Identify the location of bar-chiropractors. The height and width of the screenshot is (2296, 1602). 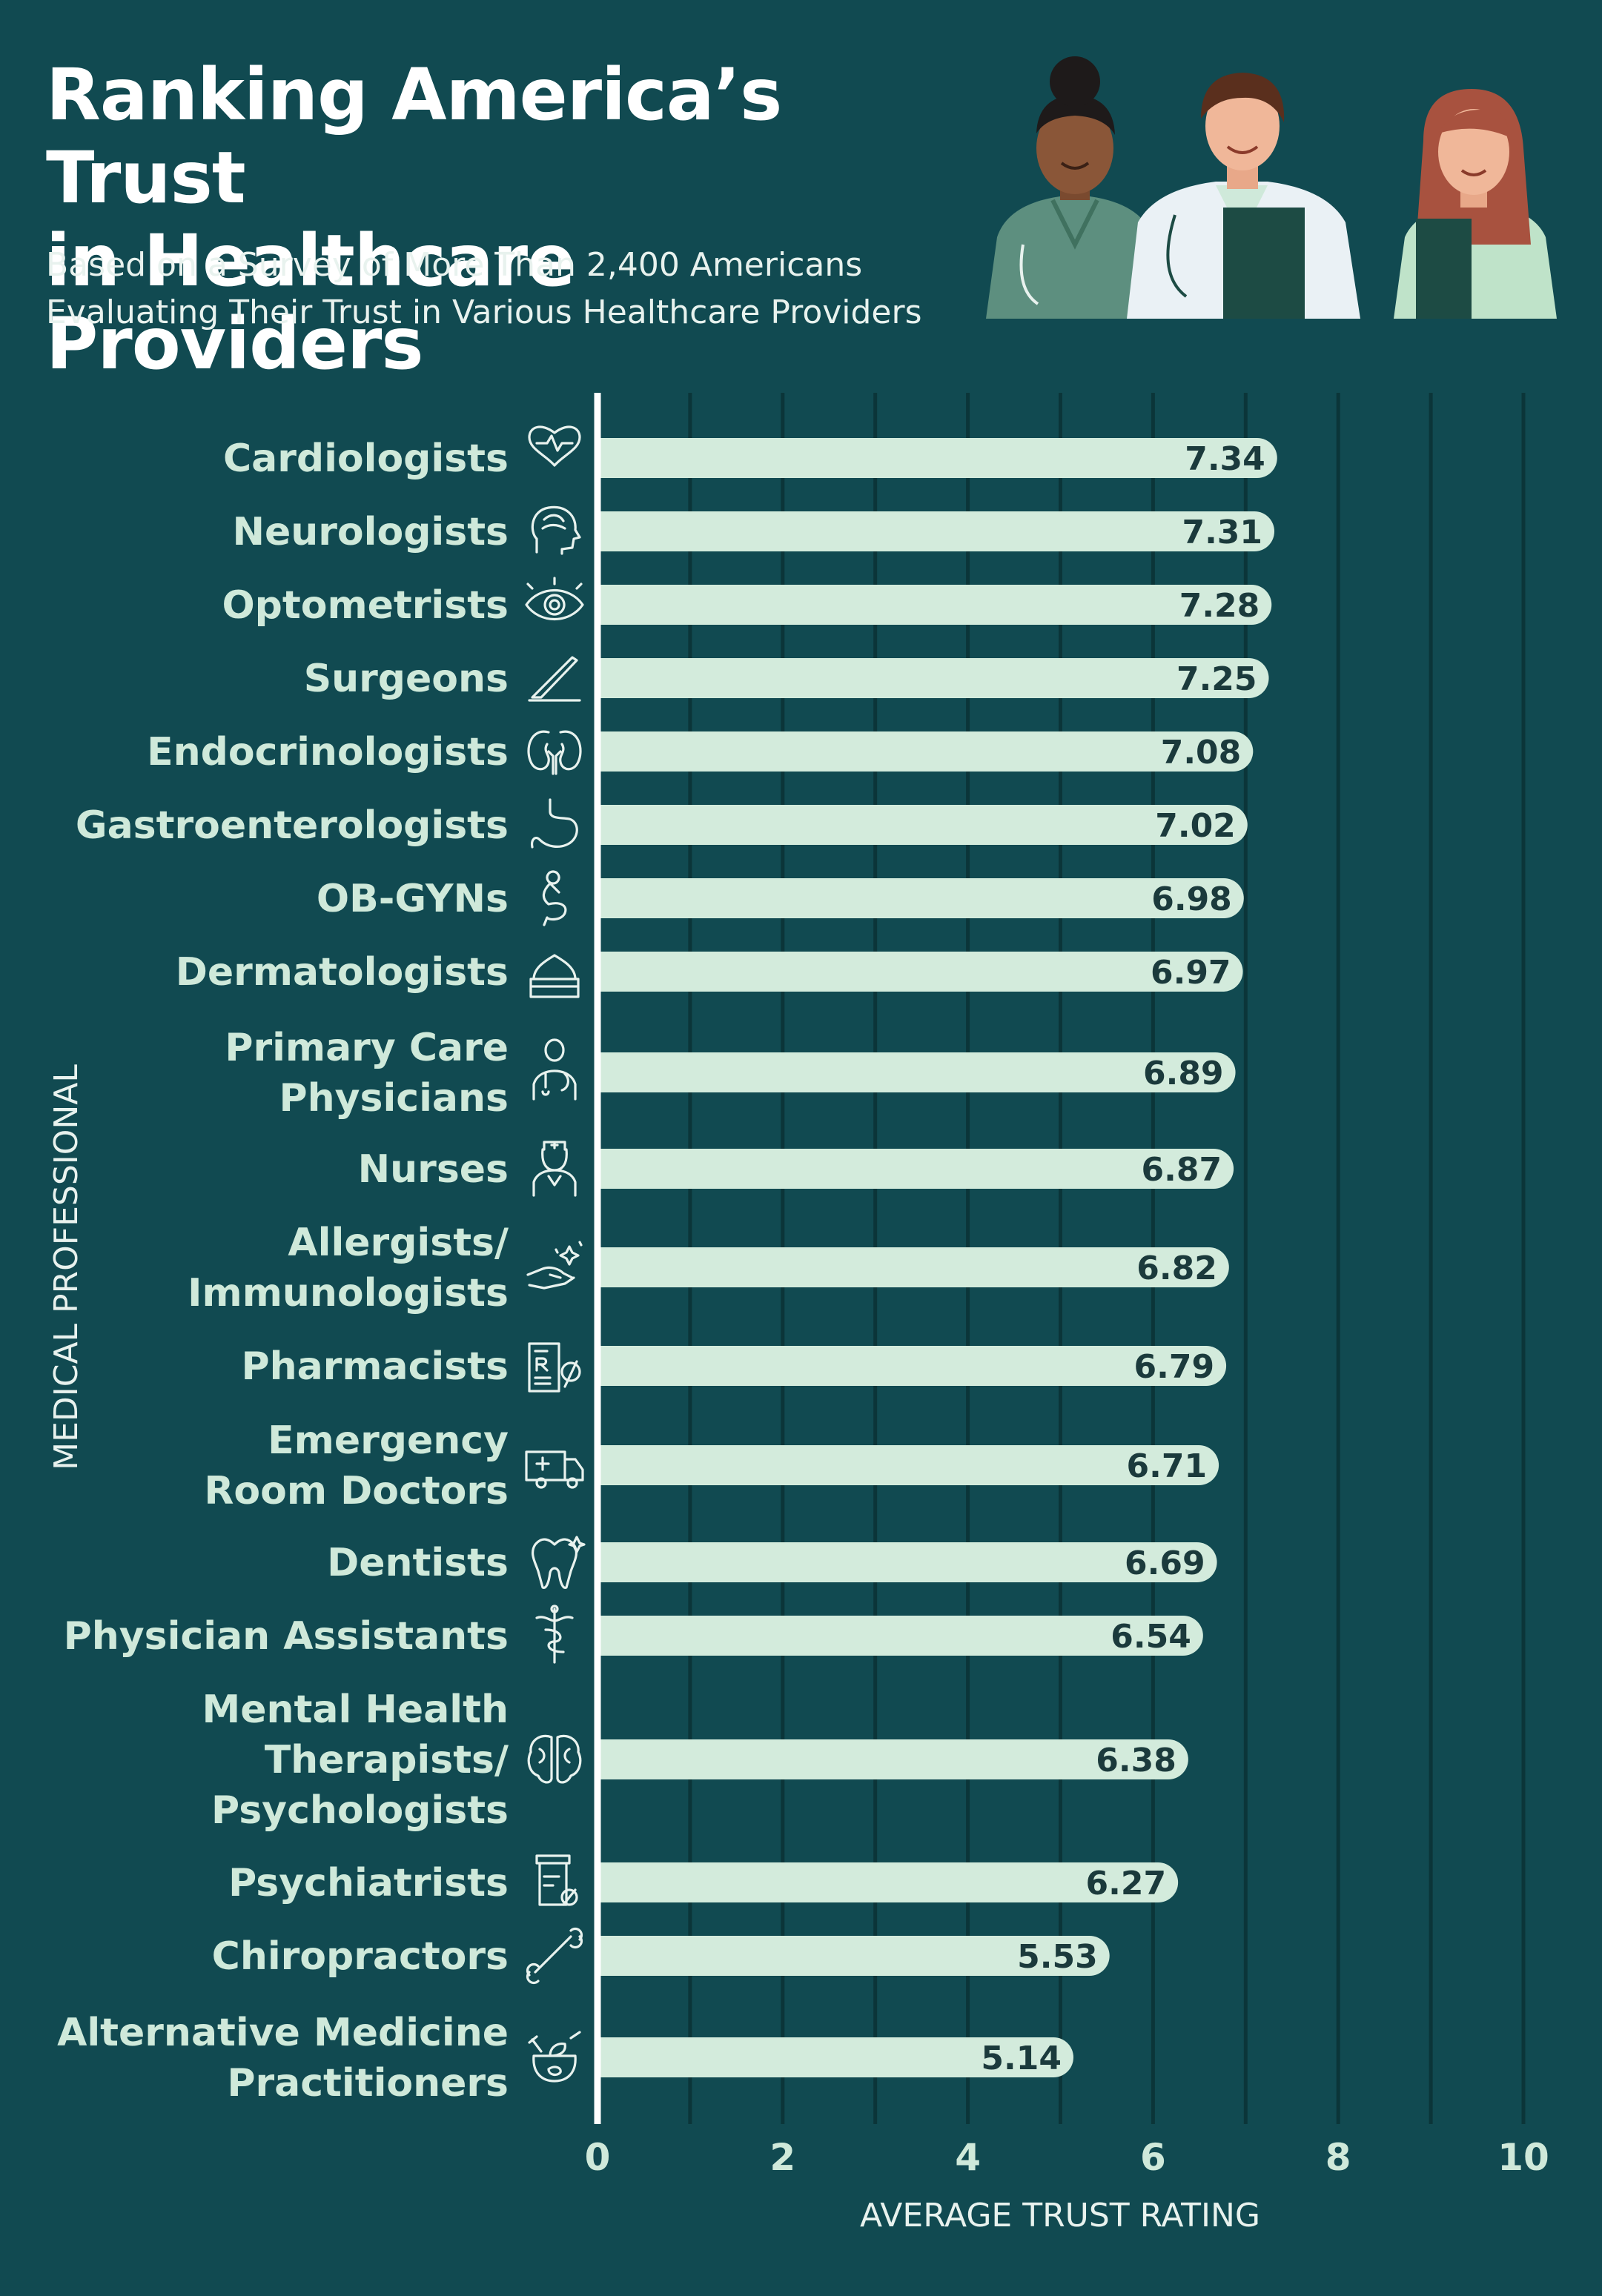
(854, 1956).